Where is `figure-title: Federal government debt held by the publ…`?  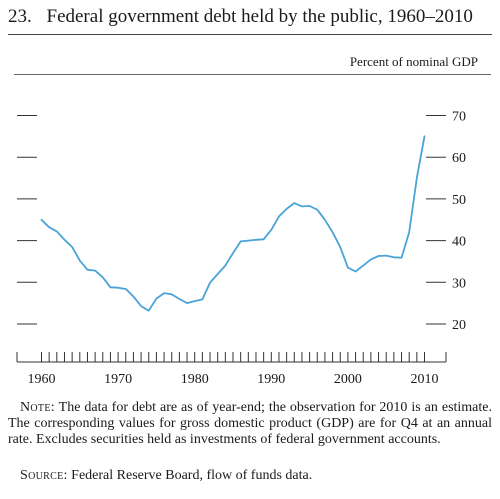
figure-title: Federal government debt held by the publ… is located at coordinates (259, 16).